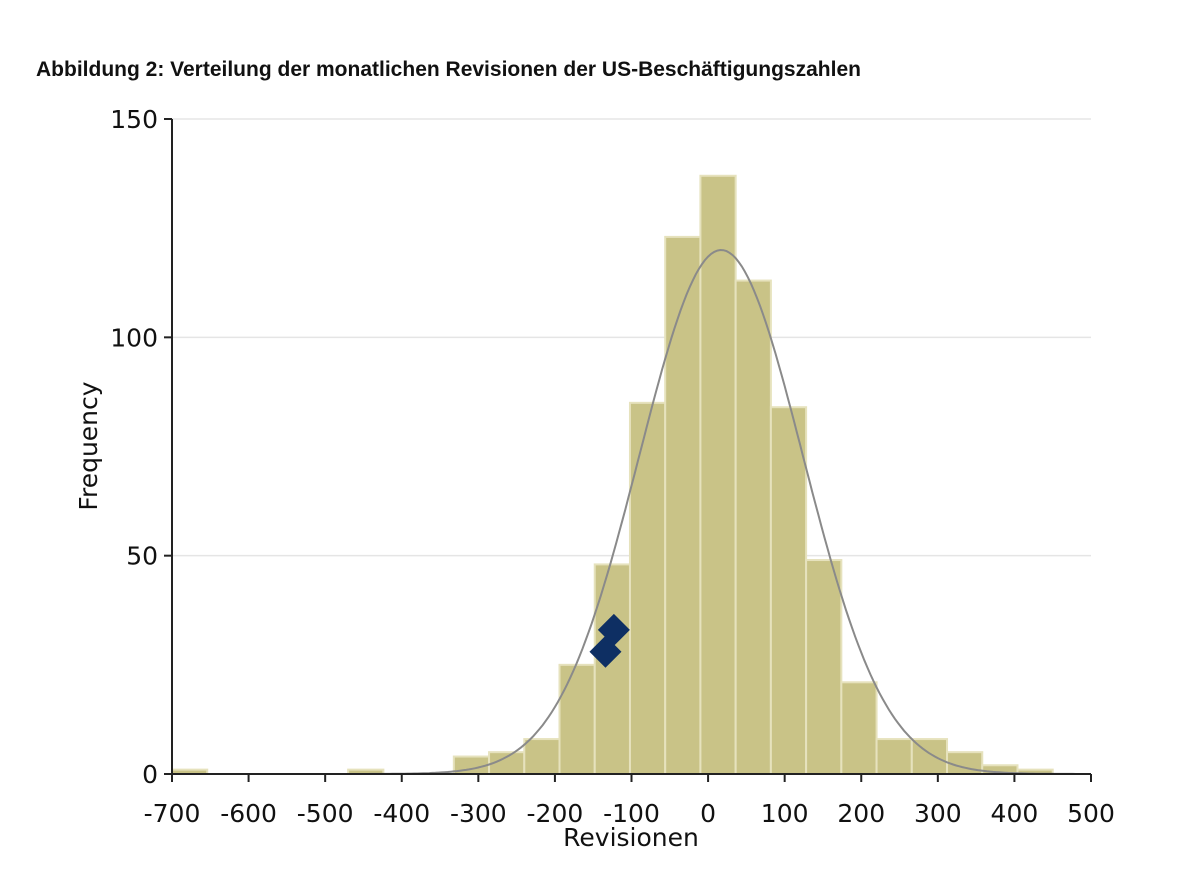 This screenshot has width=1200, height=894. Describe the element at coordinates (631, 837) in the screenshot. I see `x-axis-label: Revisionen` at that location.